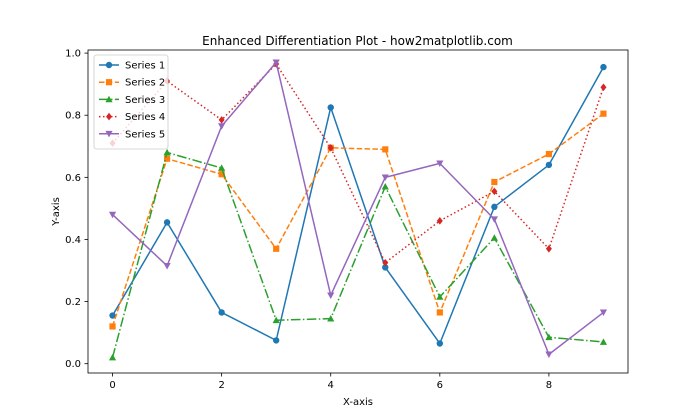 This screenshot has width=700, height=420. Describe the element at coordinates (112, 385) in the screenshot. I see `x-tick-label: 0` at that location.